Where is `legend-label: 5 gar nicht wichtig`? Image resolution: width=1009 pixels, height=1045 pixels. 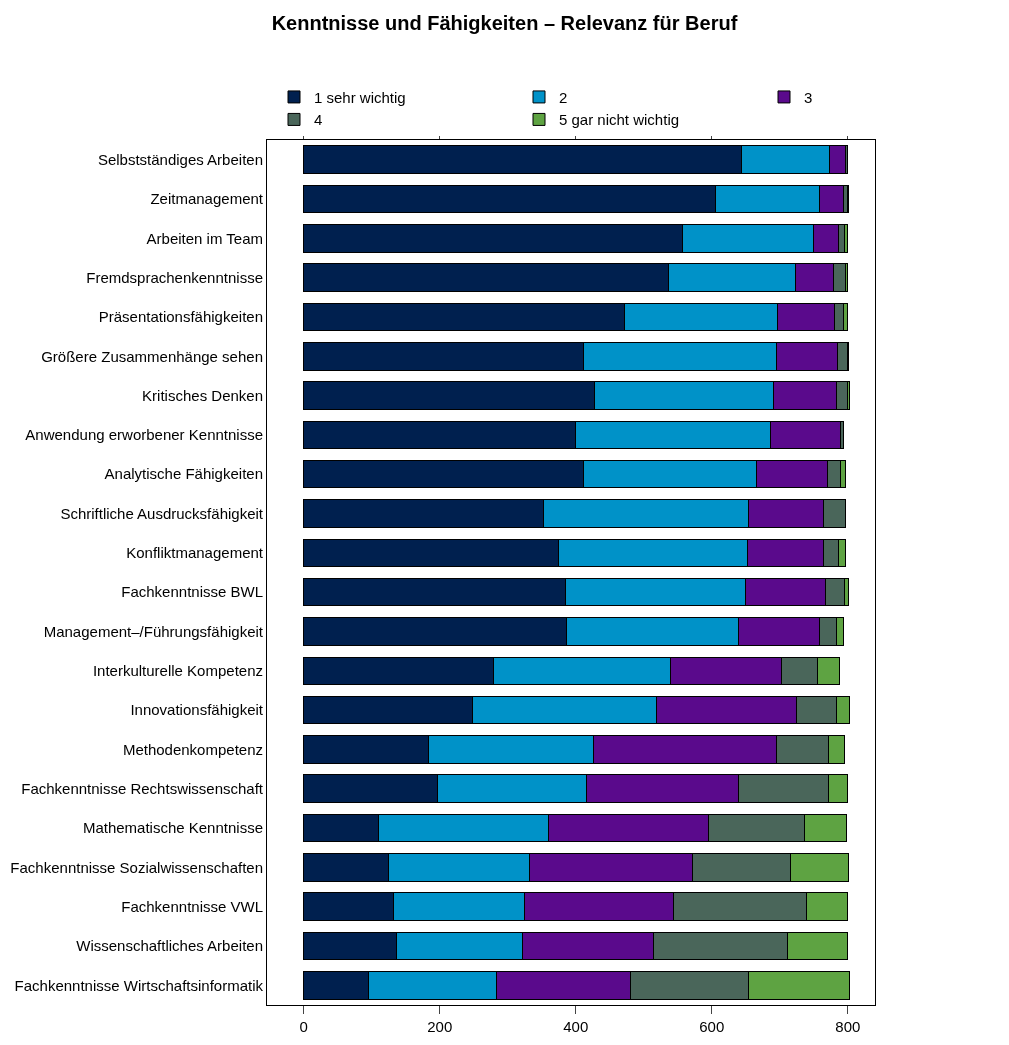 legend-label: 5 gar nicht wichtig is located at coordinates (619, 120).